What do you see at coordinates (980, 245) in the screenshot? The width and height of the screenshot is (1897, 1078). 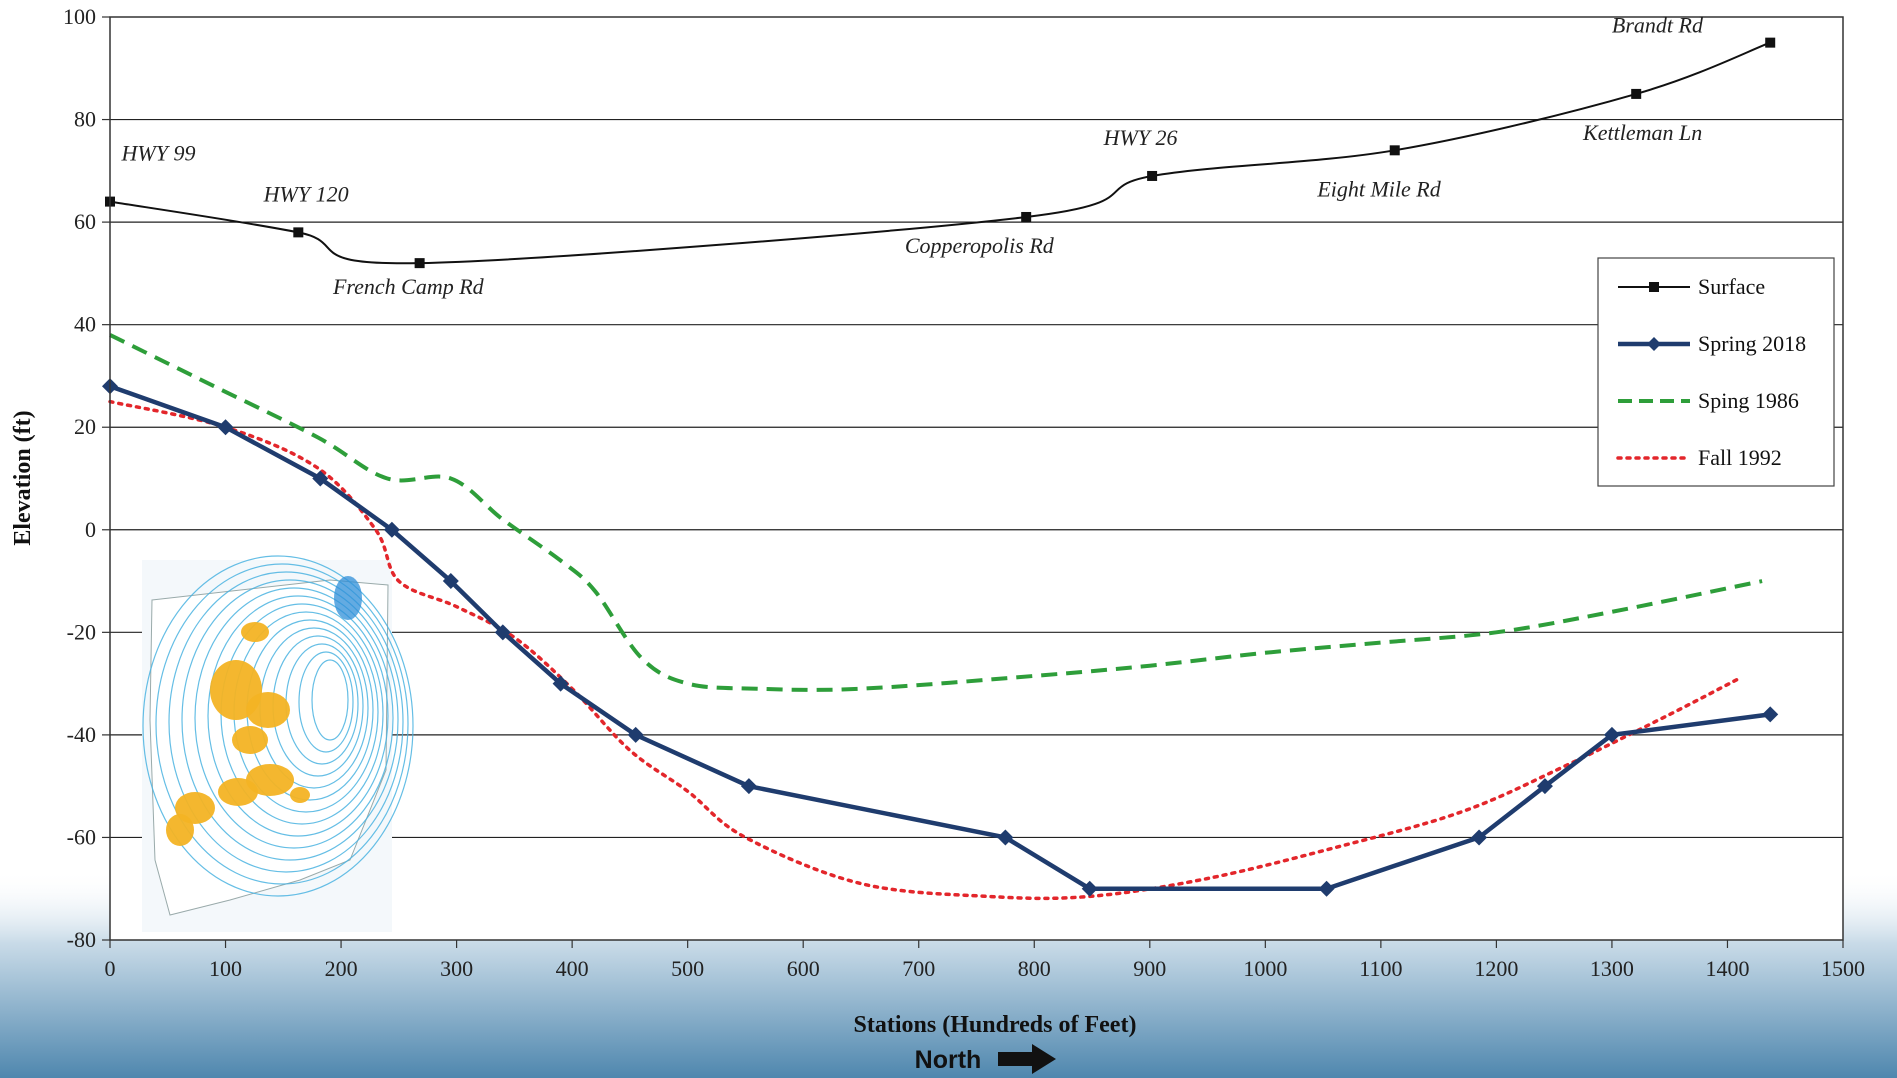 I see `annotation-label: Copperopolis Rd` at bounding box center [980, 245].